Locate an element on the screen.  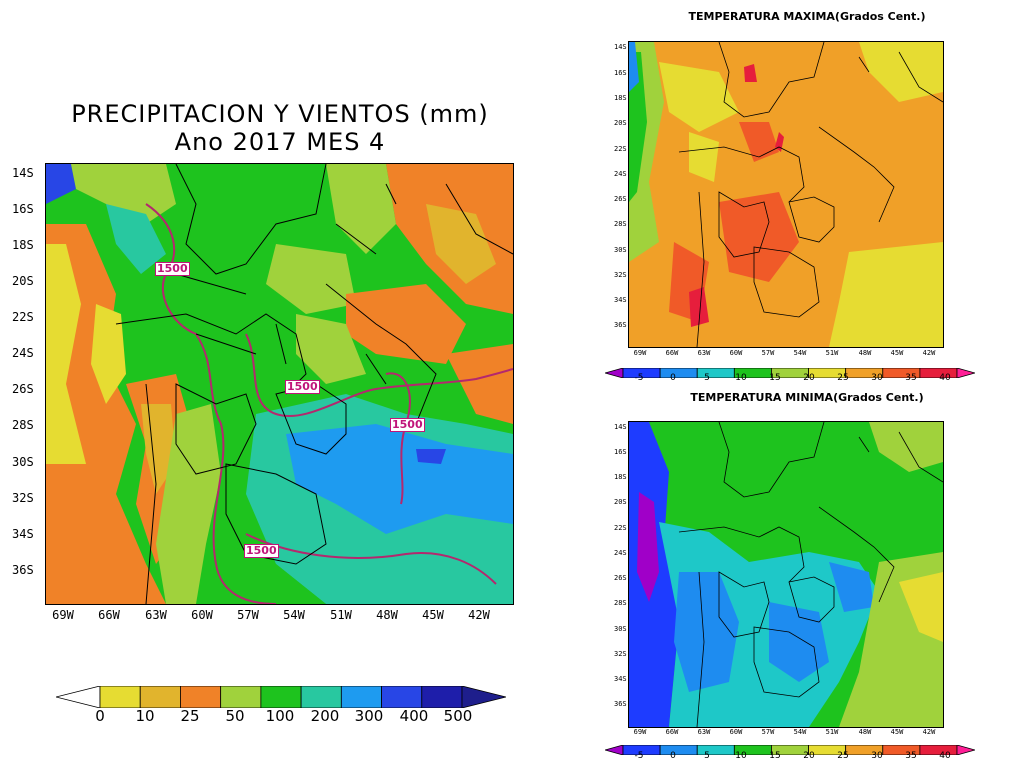
precip-title-line1: PRECIPITACION Y VIENTOS (mm) is located at coordinates (280, 114).